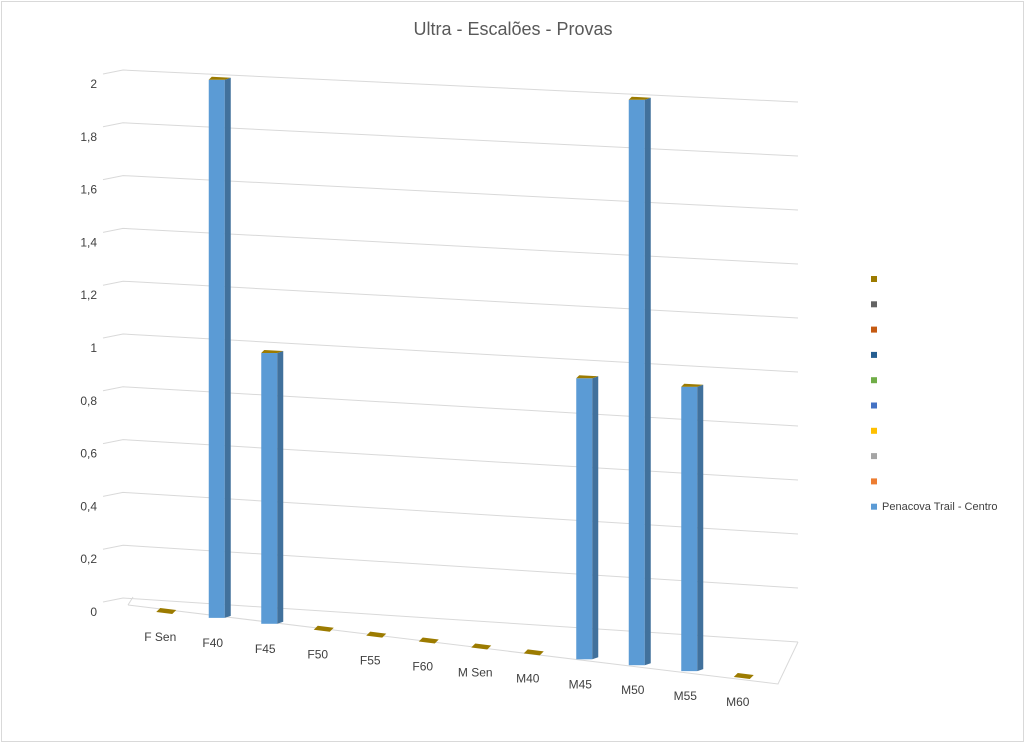 The height and width of the screenshot is (745, 1027). I want to click on x-tick-label: M60, so click(738, 702).